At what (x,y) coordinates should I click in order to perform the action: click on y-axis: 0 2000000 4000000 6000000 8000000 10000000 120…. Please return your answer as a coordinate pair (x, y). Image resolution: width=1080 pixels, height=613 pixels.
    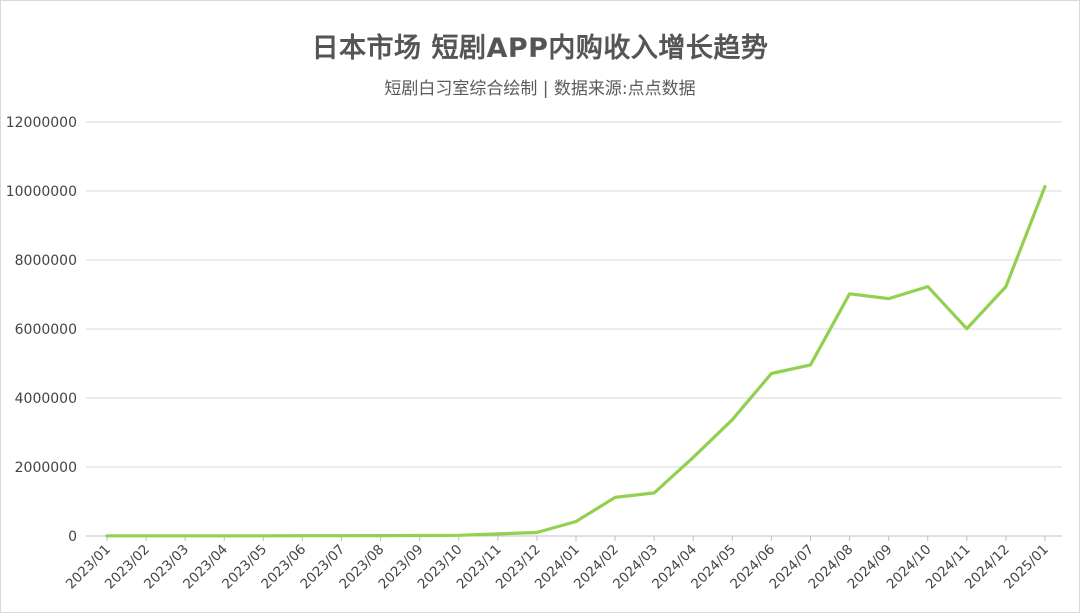
    Looking at the image, I should click on (41, 330).